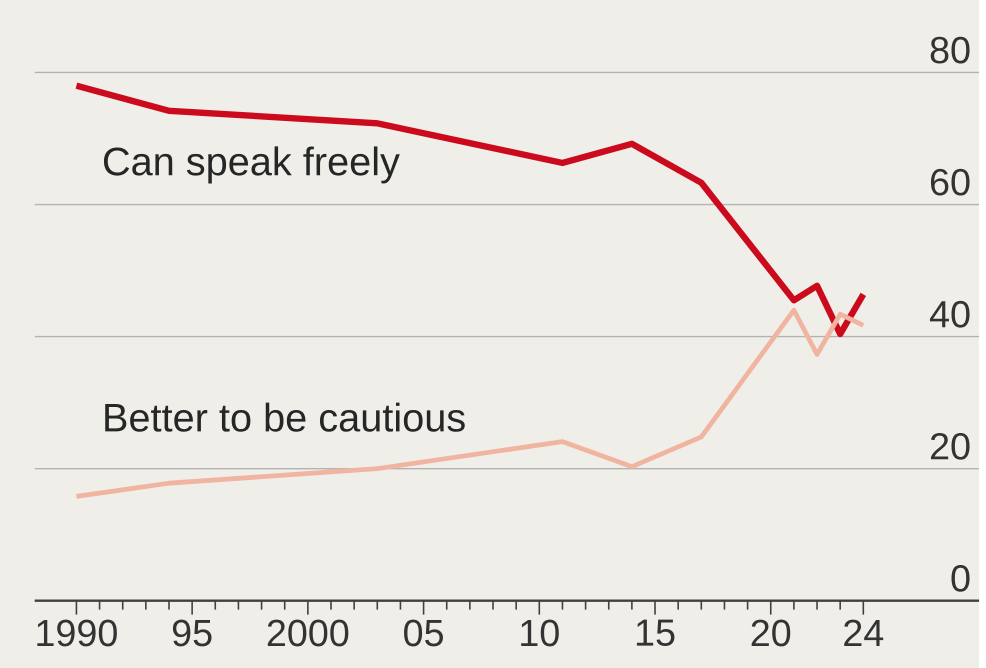  Describe the element at coordinates (950, 314) in the screenshot. I see `y-tick-label: 40` at that location.